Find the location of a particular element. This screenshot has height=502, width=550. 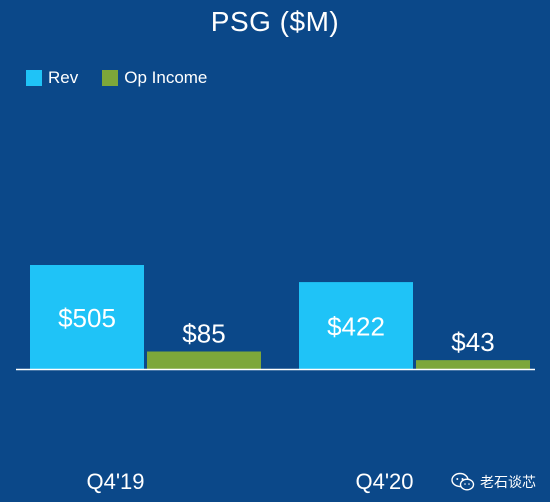

watermark: 老石谈芯 is located at coordinates (493, 482).